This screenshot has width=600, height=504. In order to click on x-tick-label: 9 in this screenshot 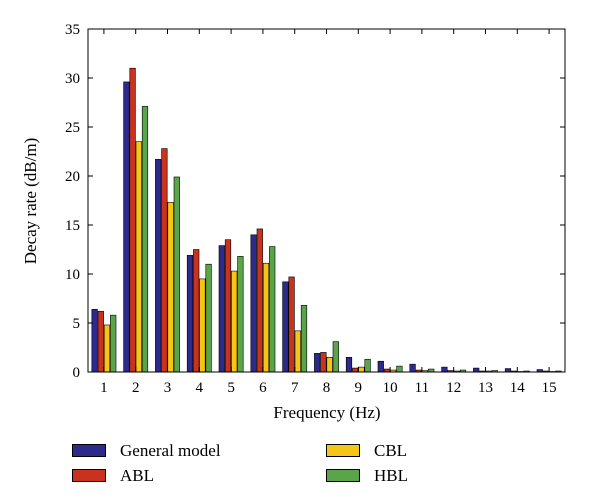, I will do `click(359, 388)`.